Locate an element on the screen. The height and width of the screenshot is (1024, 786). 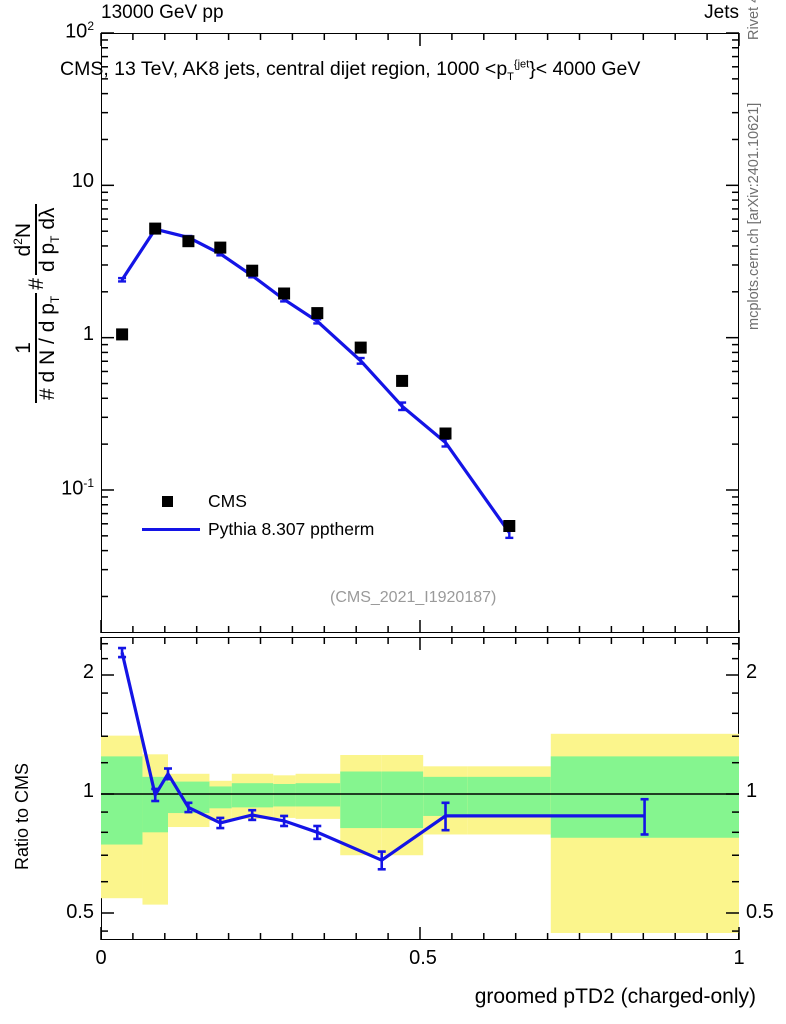
ratio-y-tick-label-left-1: 1 is located at coordinates (88, 791).